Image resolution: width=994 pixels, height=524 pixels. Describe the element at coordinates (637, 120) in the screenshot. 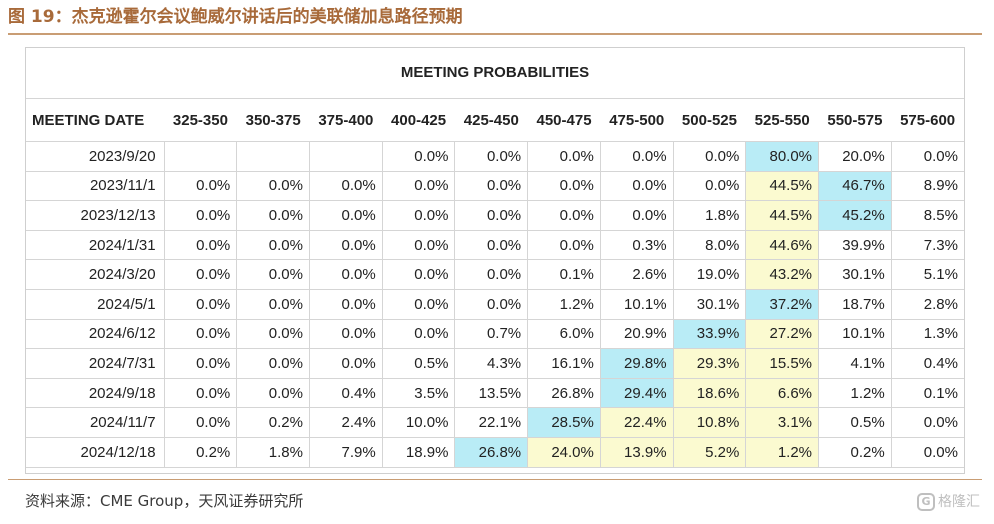

I see `column-header: 475-500` at that location.